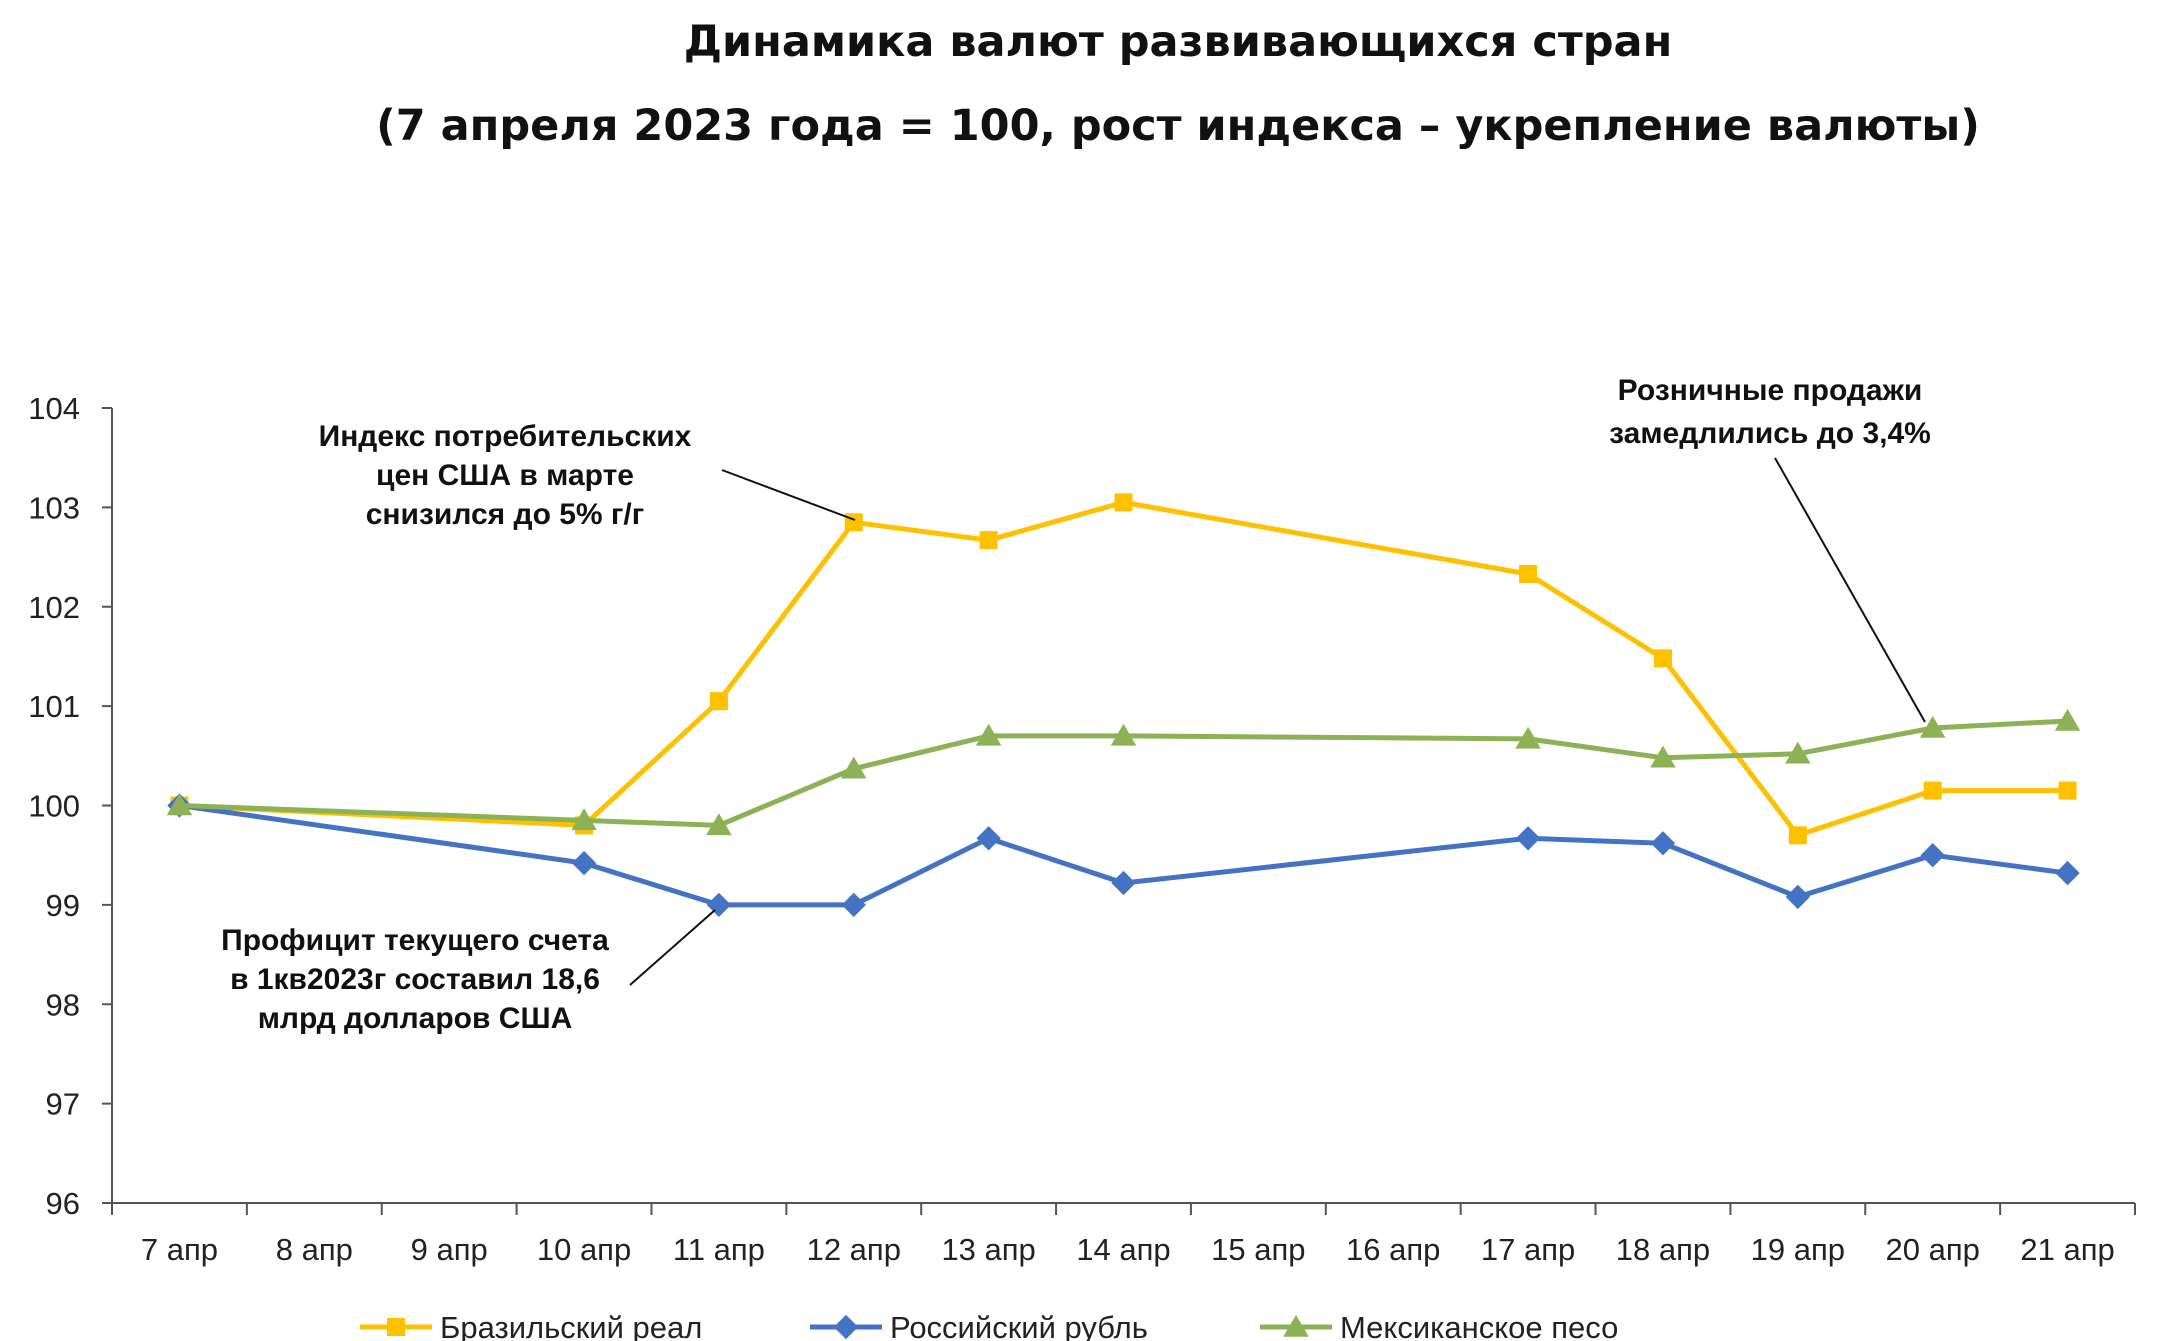  I want to click on y-tick-label: 103, so click(54, 507).